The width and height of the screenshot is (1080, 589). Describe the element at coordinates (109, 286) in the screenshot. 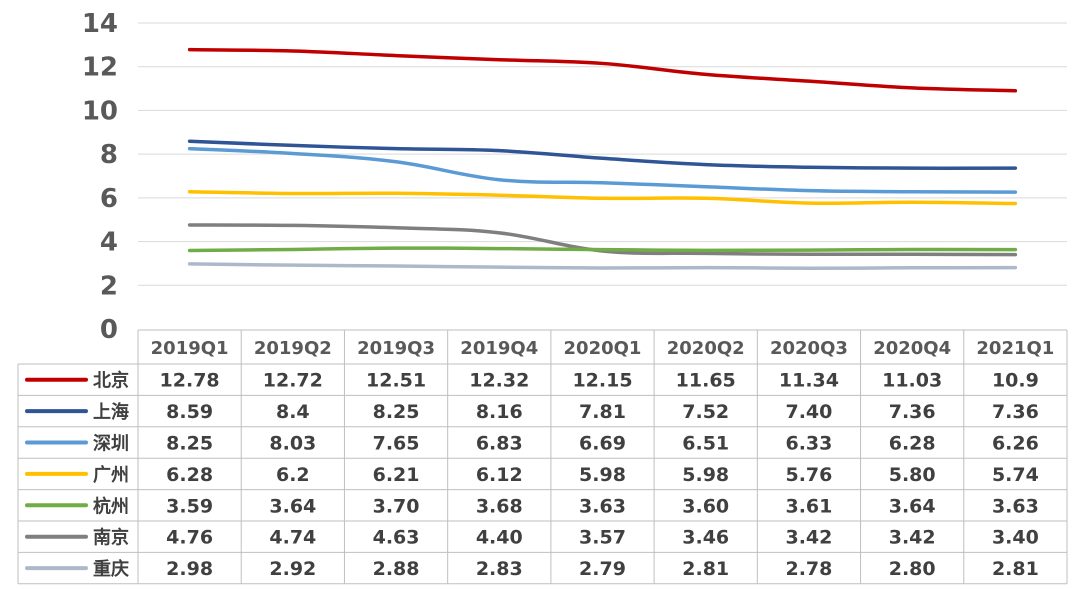

I see `y-tick-label: 2` at that location.